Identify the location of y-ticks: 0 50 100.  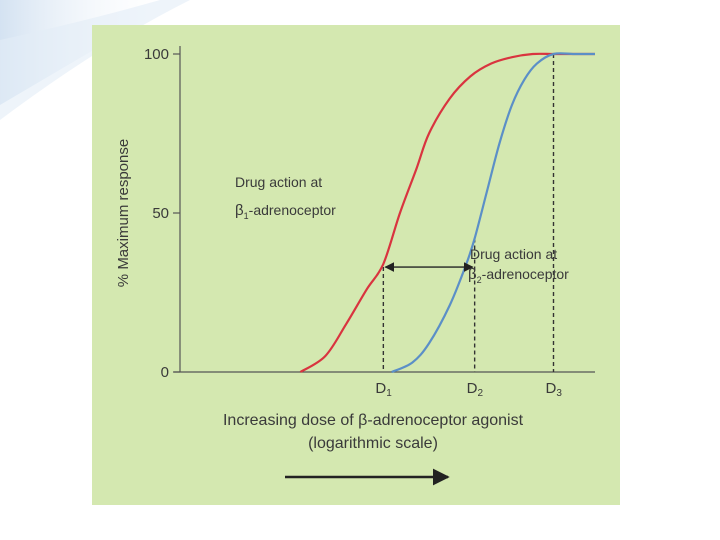
(162, 213).